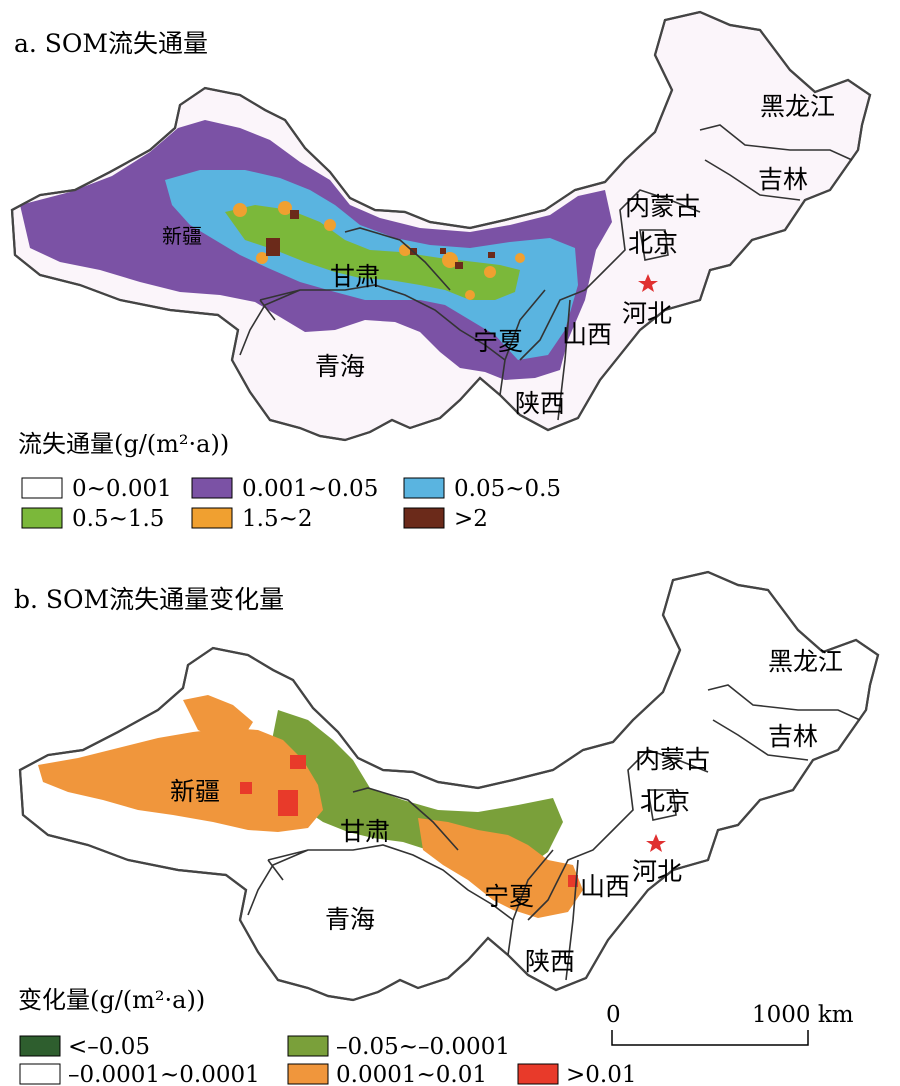 This screenshot has height=1086, width=900. Describe the element at coordinates (793, 736) in the screenshot. I see `label-jilin-b: 吉林` at that location.